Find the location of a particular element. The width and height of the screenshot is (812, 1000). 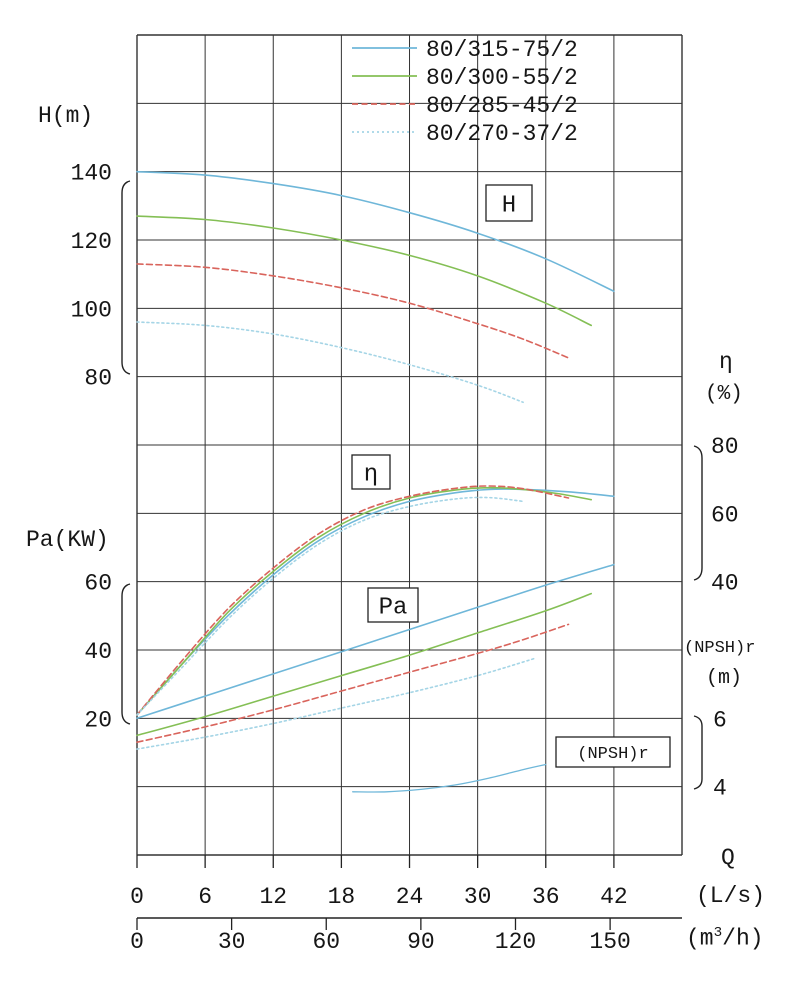

x-tick-label-ls: 36 is located at coordinates (546, 897).